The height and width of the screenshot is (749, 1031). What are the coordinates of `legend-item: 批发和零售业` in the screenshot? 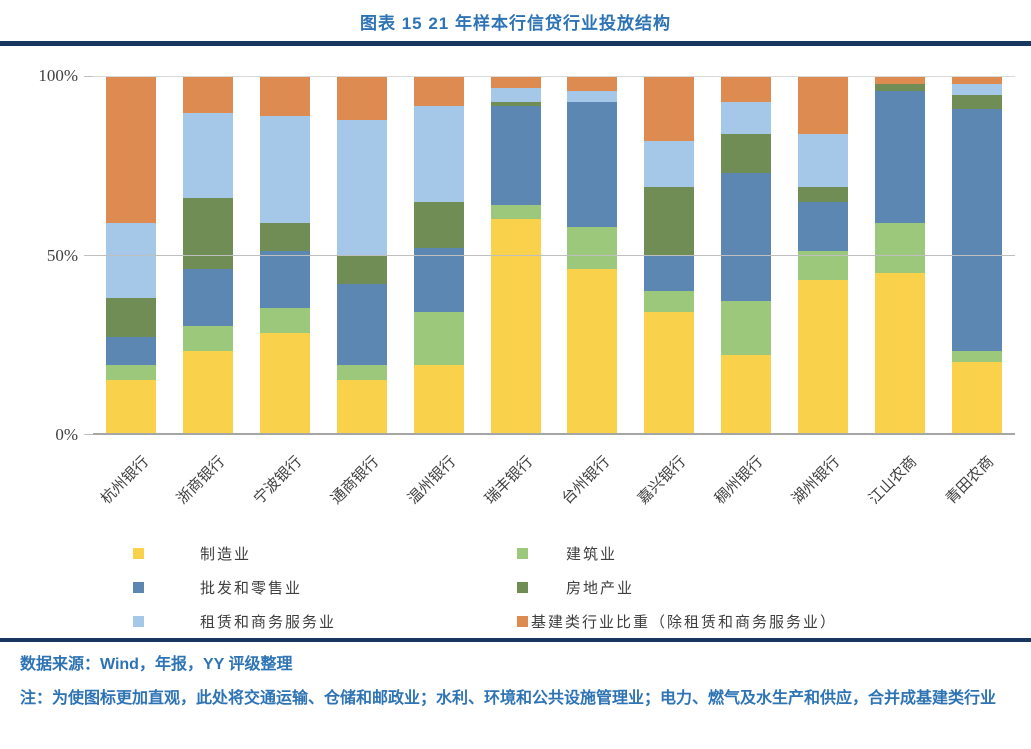 It's located at (325, 587).